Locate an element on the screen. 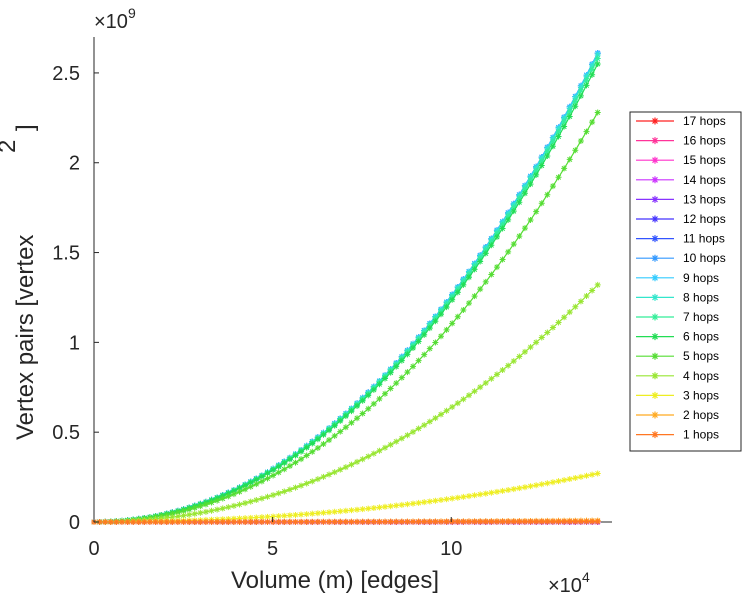  legend-label: 7 hops is located at coordinates (701, 317).